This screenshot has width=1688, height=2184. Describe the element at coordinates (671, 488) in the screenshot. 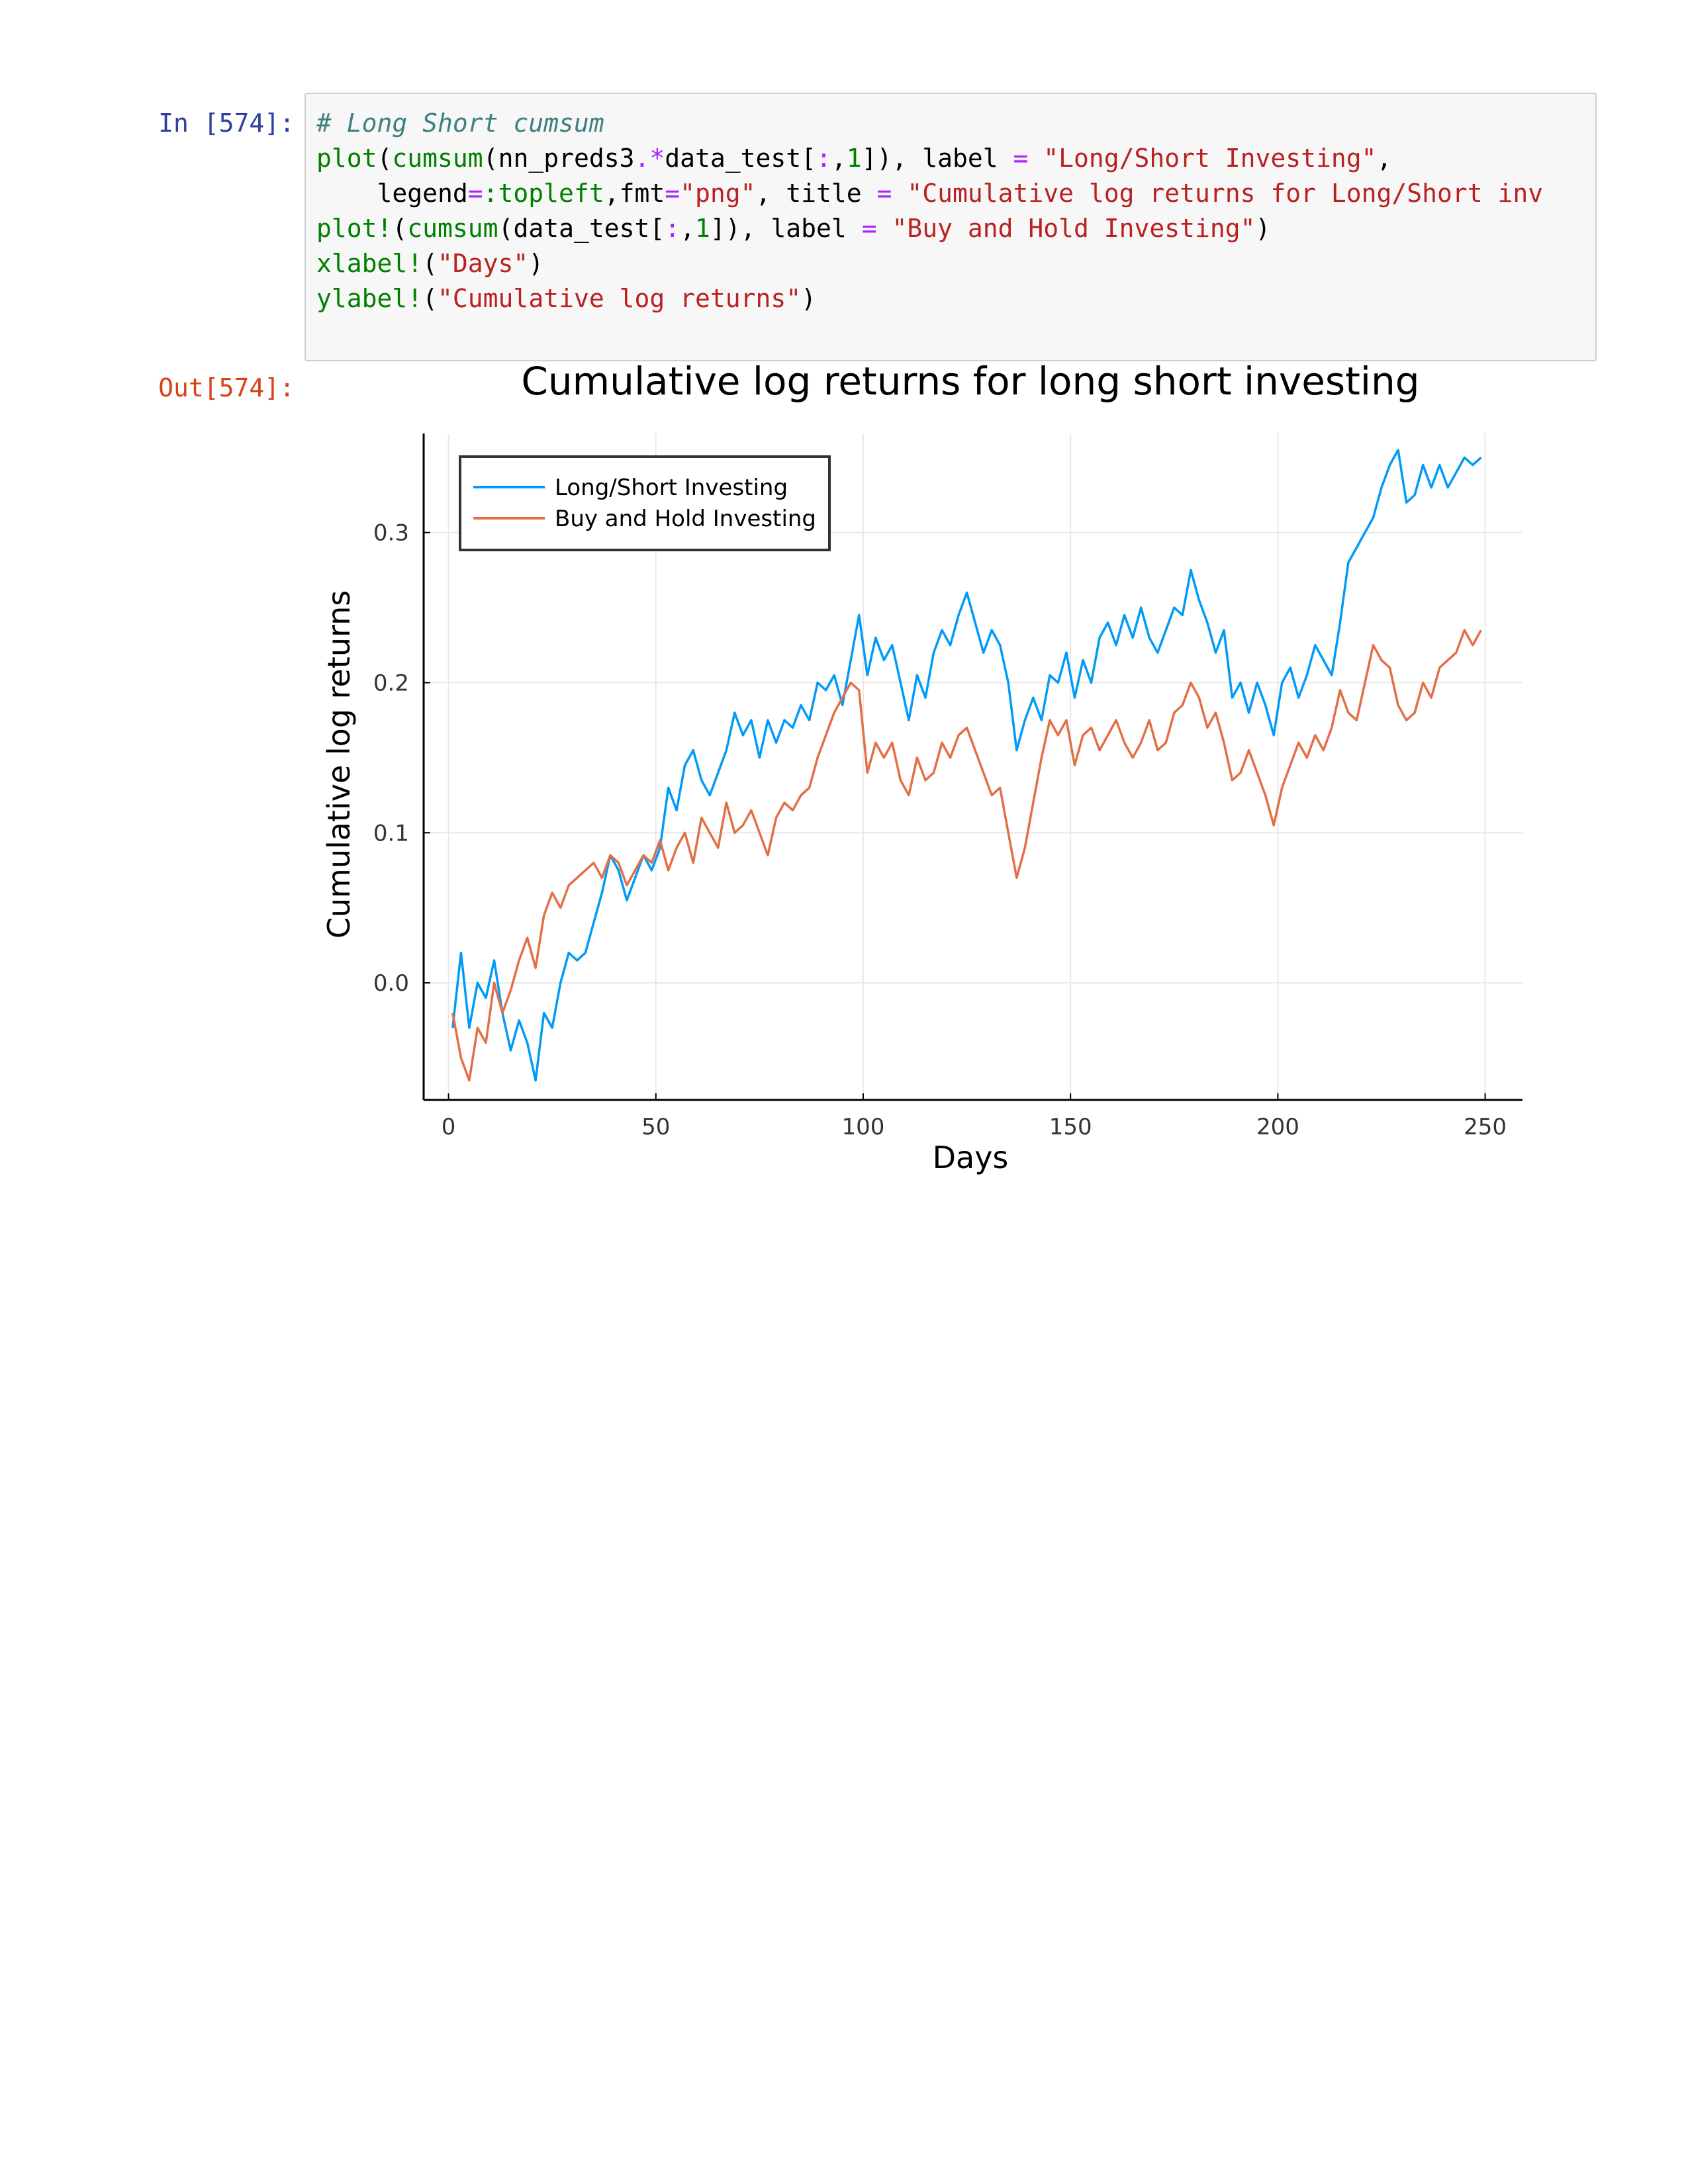

I see `legend-label-long-short: Long/Short Investing` at that location.